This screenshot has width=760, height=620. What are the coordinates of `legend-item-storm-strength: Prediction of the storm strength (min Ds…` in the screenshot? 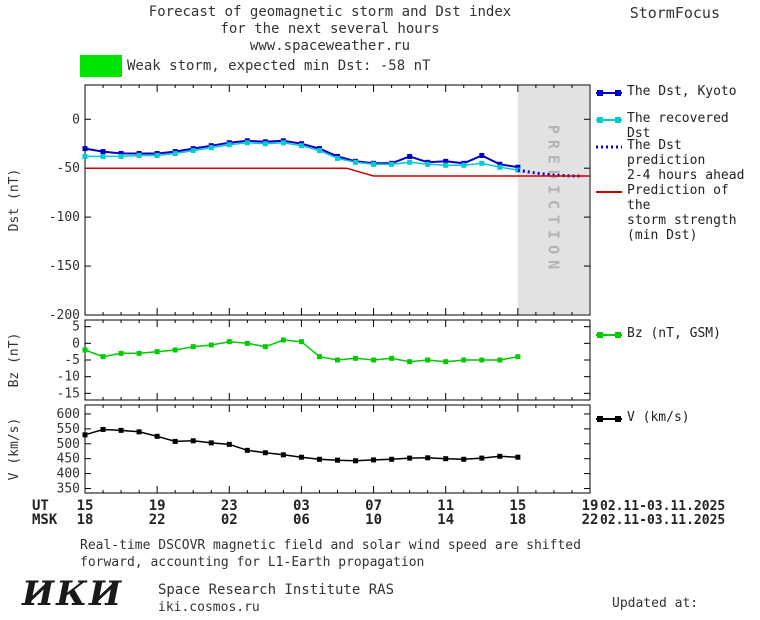 It's located at (678, 213).